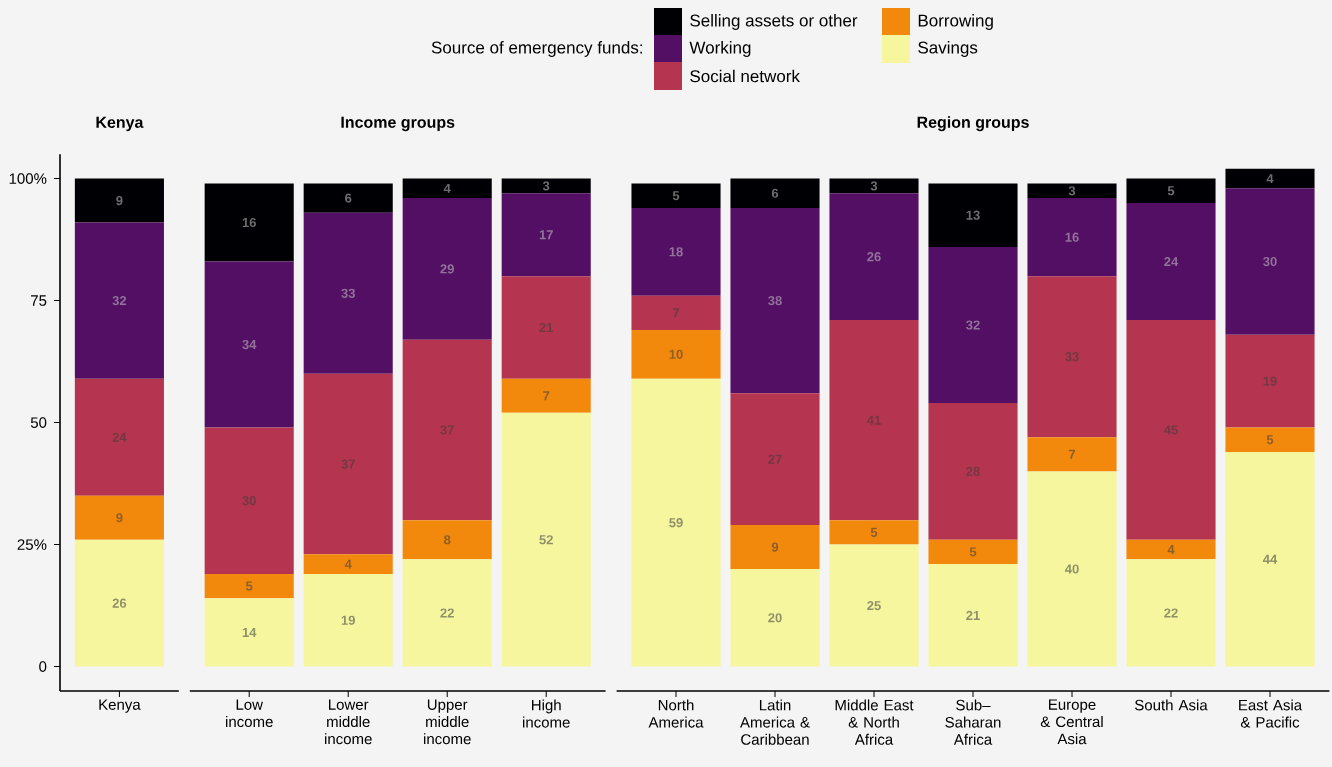  I want to click on x-tick-label: High income, so click(546, 713).